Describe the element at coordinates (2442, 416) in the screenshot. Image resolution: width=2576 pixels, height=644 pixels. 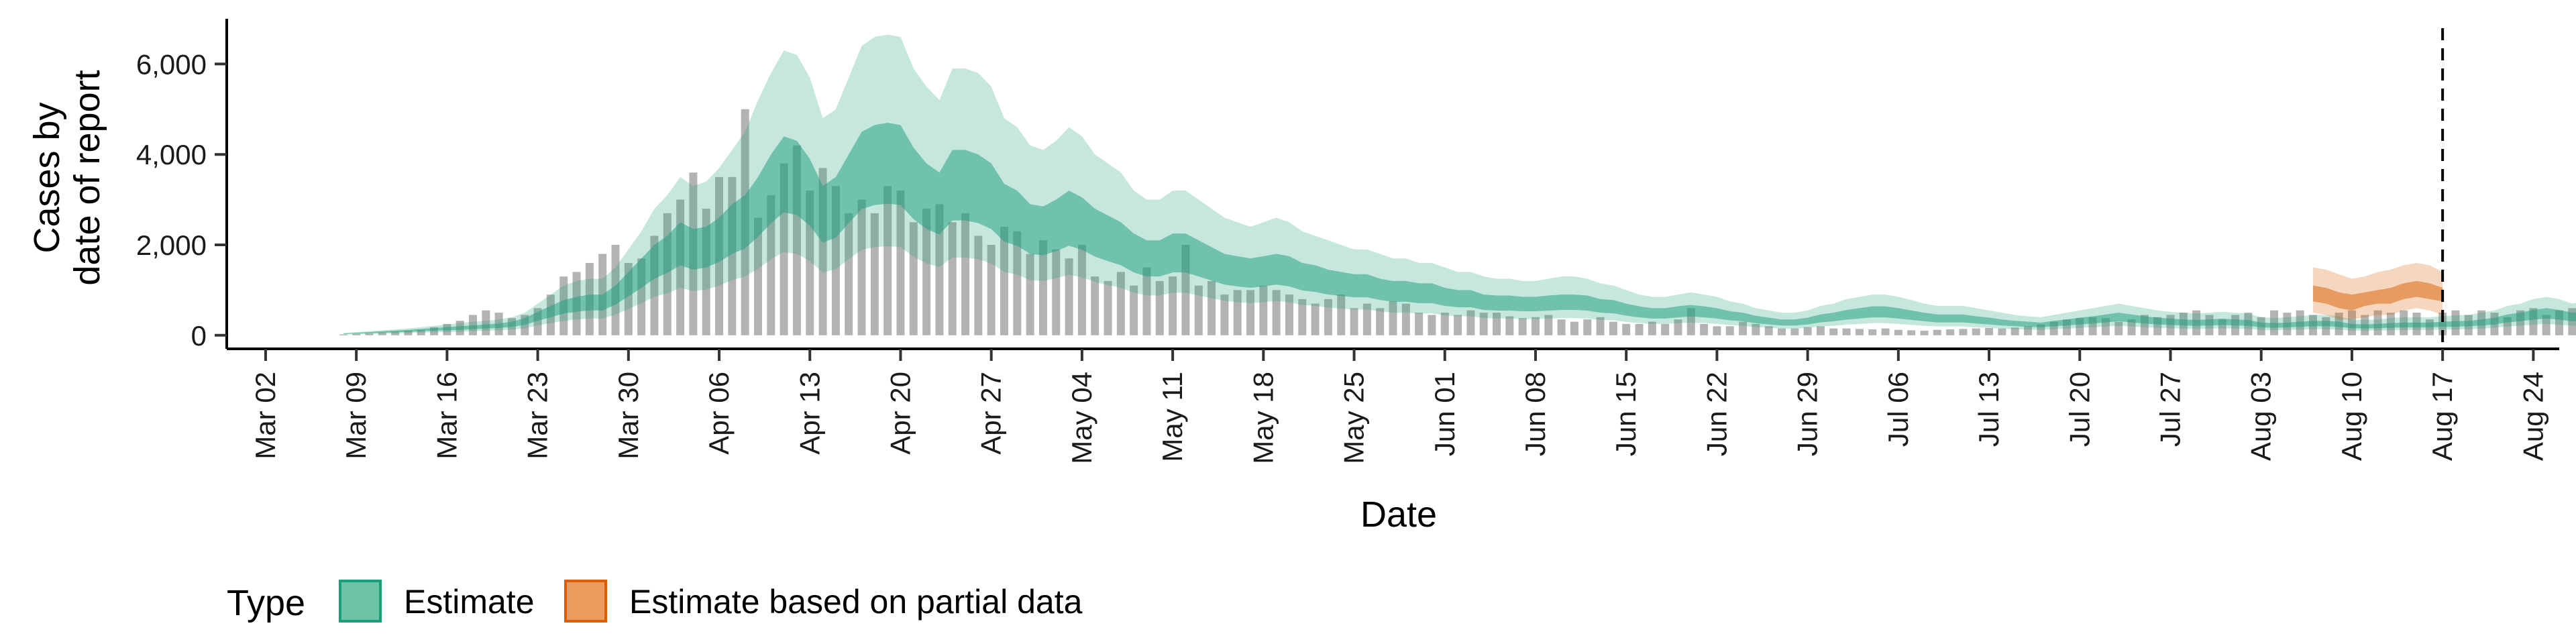
I see `x-tick-label: Aug 17` at that location.